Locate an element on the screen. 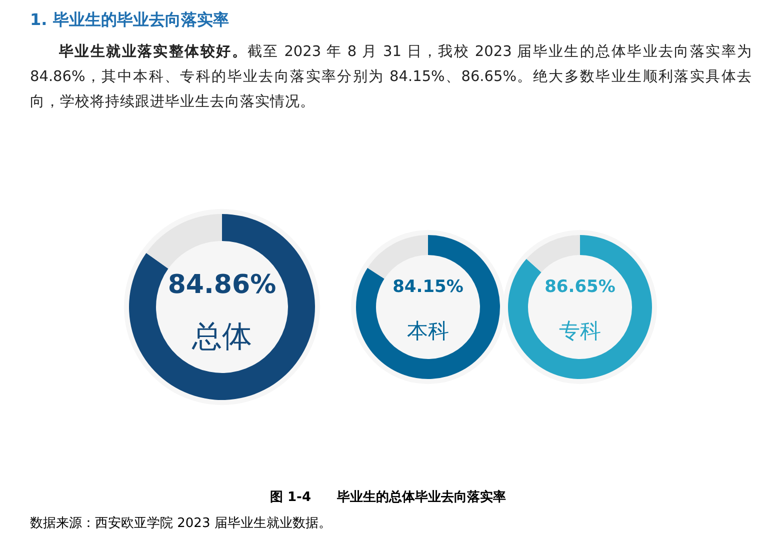  slice-label: 本科 is located at coordinates (428, 331).